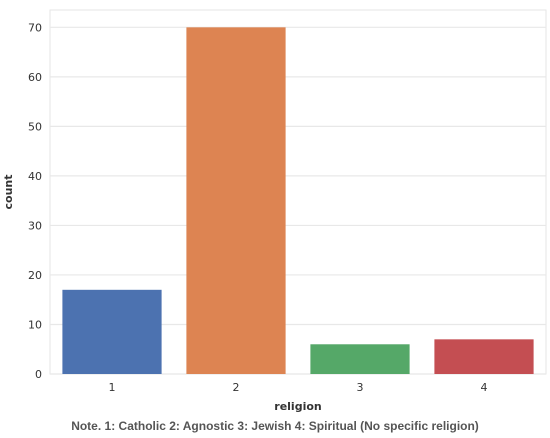 The image size is (550, 438). What do you see at coordinates (35, 225) in the screenshot?
I see `y-tick-label: 30` at bounding box center [35, 225].